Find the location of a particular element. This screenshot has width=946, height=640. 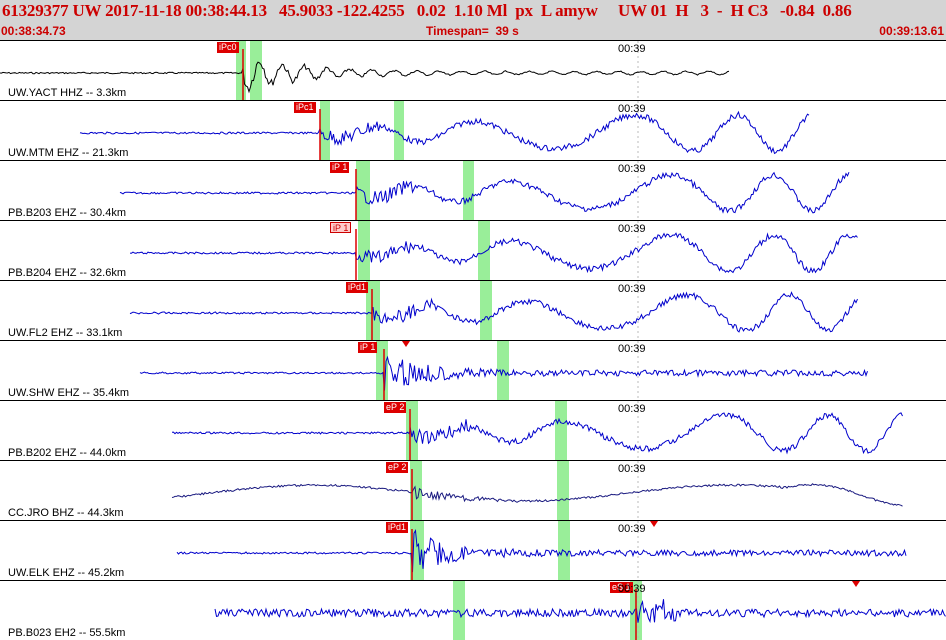

trace-panel: iP 1 00:39 UW.SHW EHZ -- 35.4km is located at coordinates (473, 370).